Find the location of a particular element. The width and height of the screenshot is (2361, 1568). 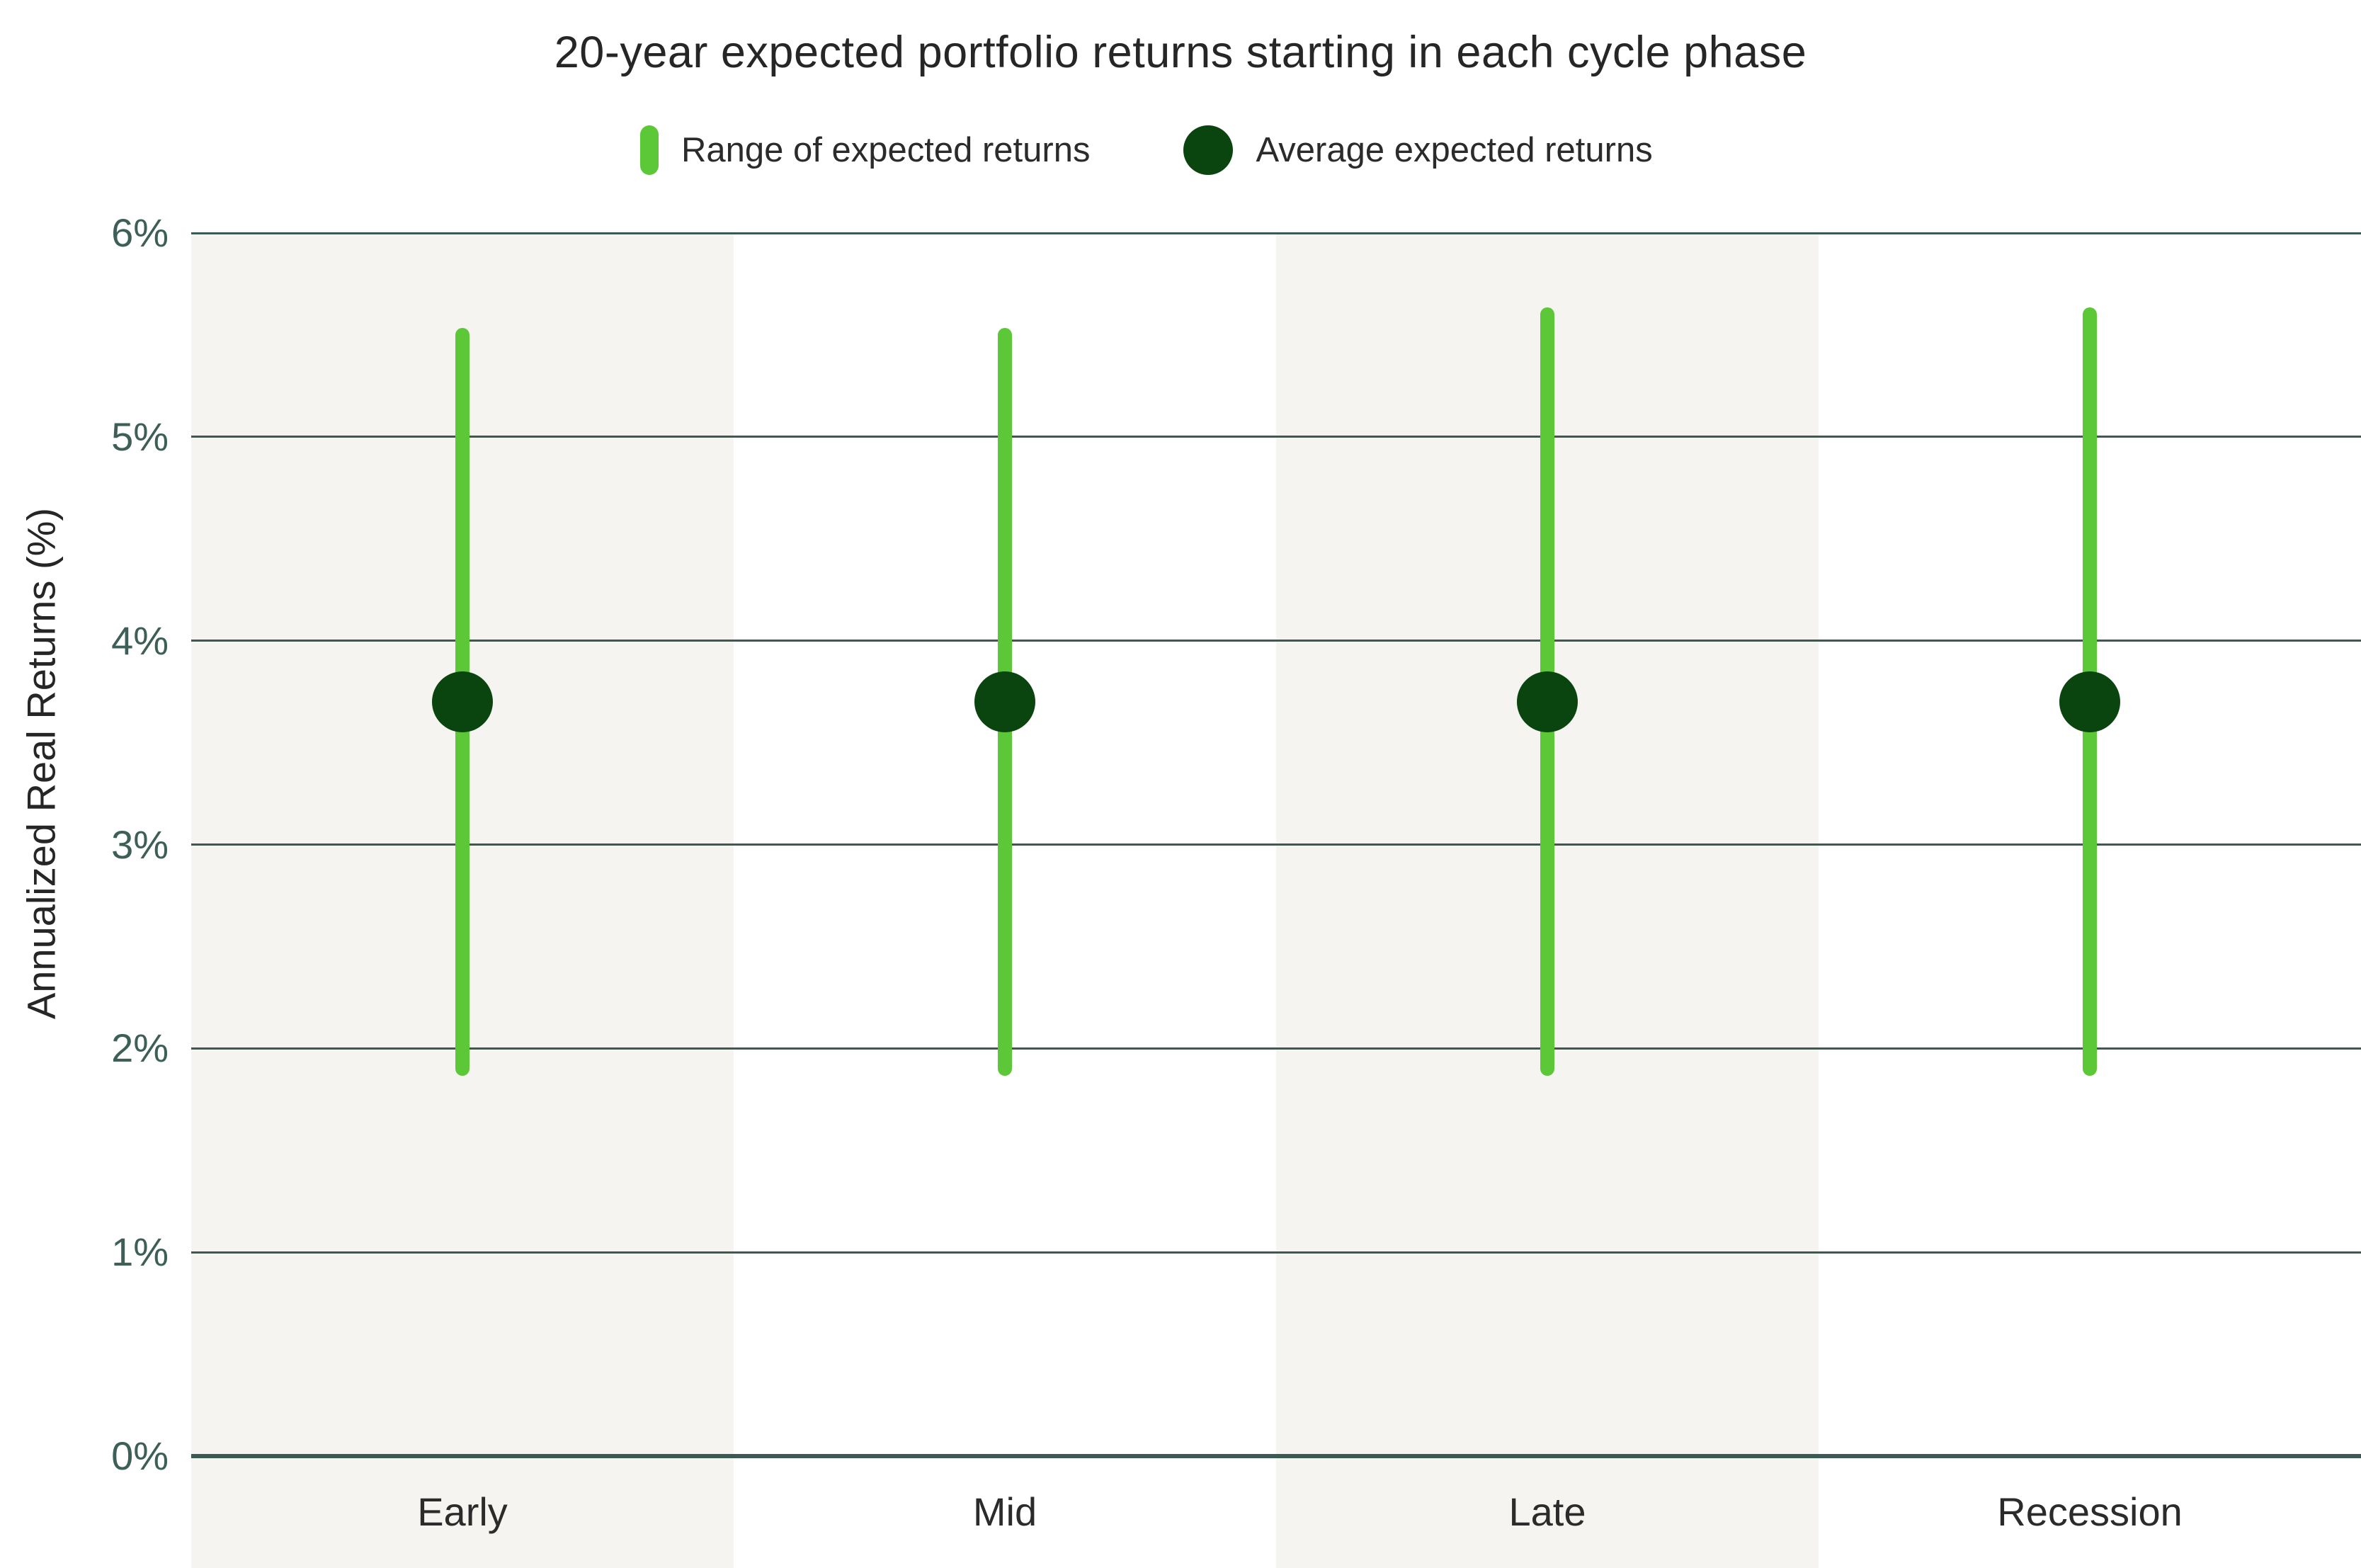

y-tick-label: 3% is located at coordinates (140, 844).